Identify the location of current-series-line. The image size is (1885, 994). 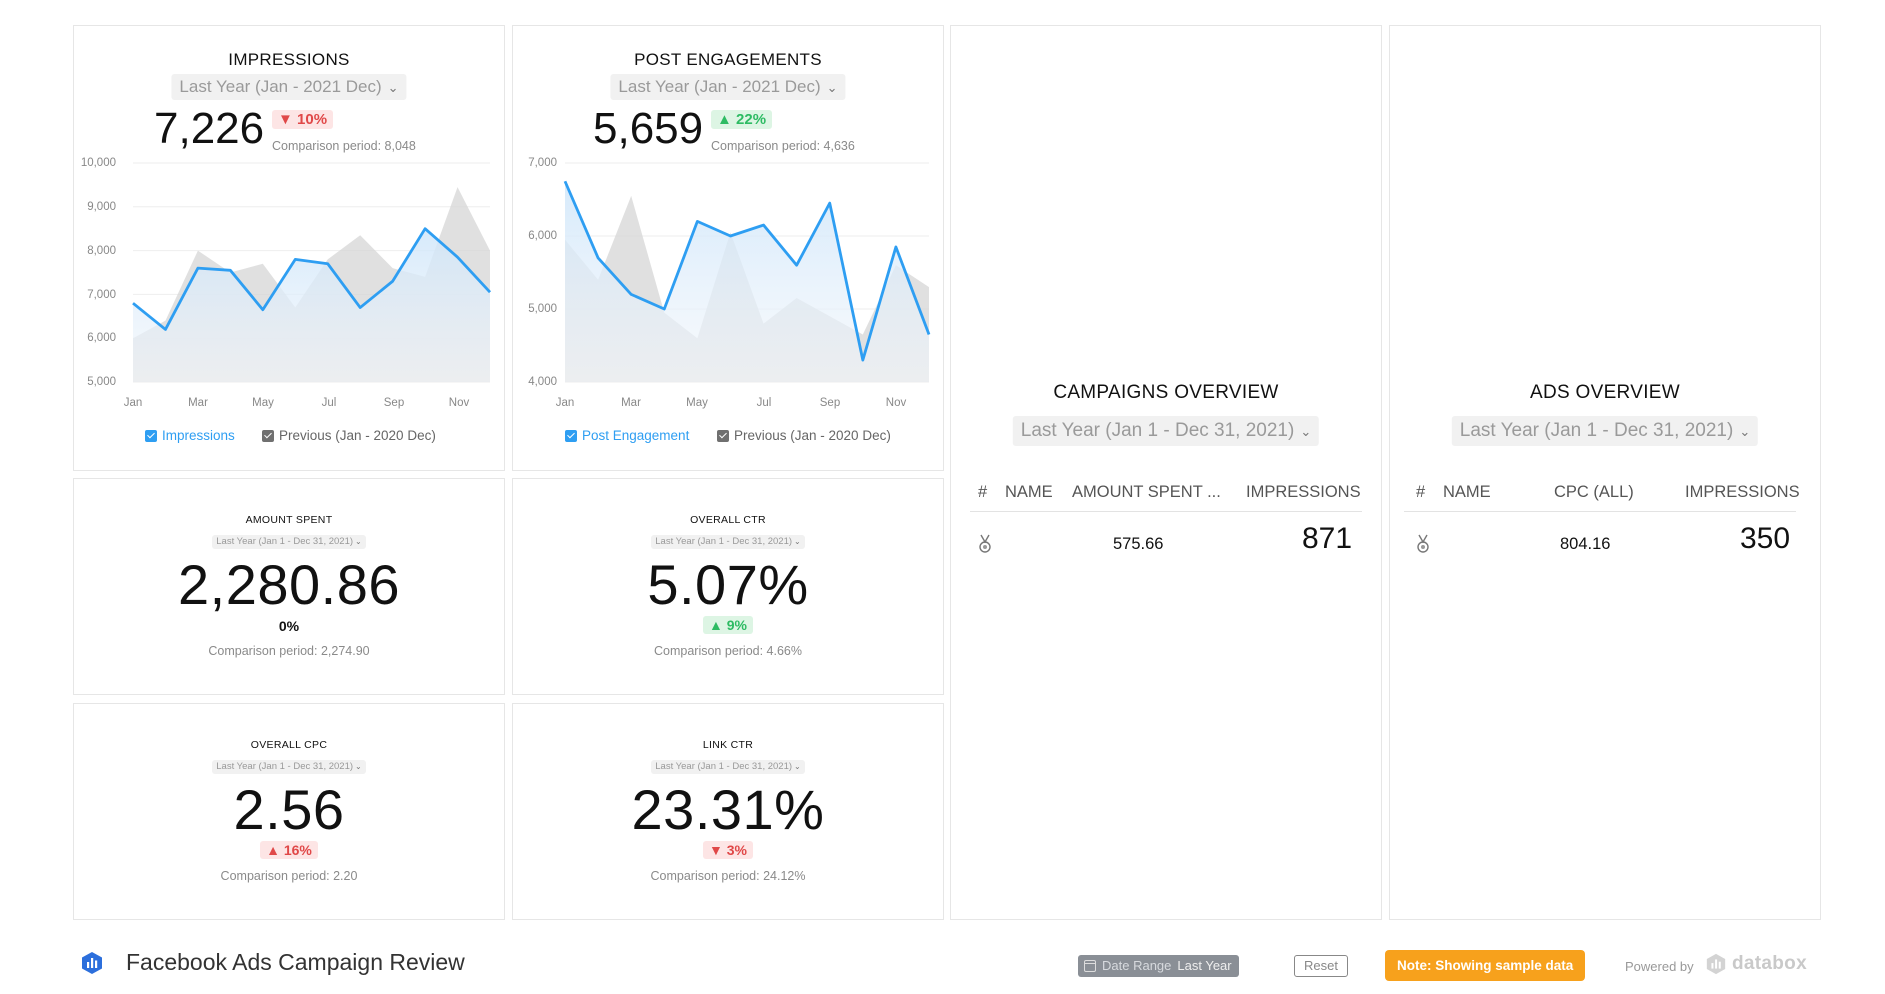
(747, 271).